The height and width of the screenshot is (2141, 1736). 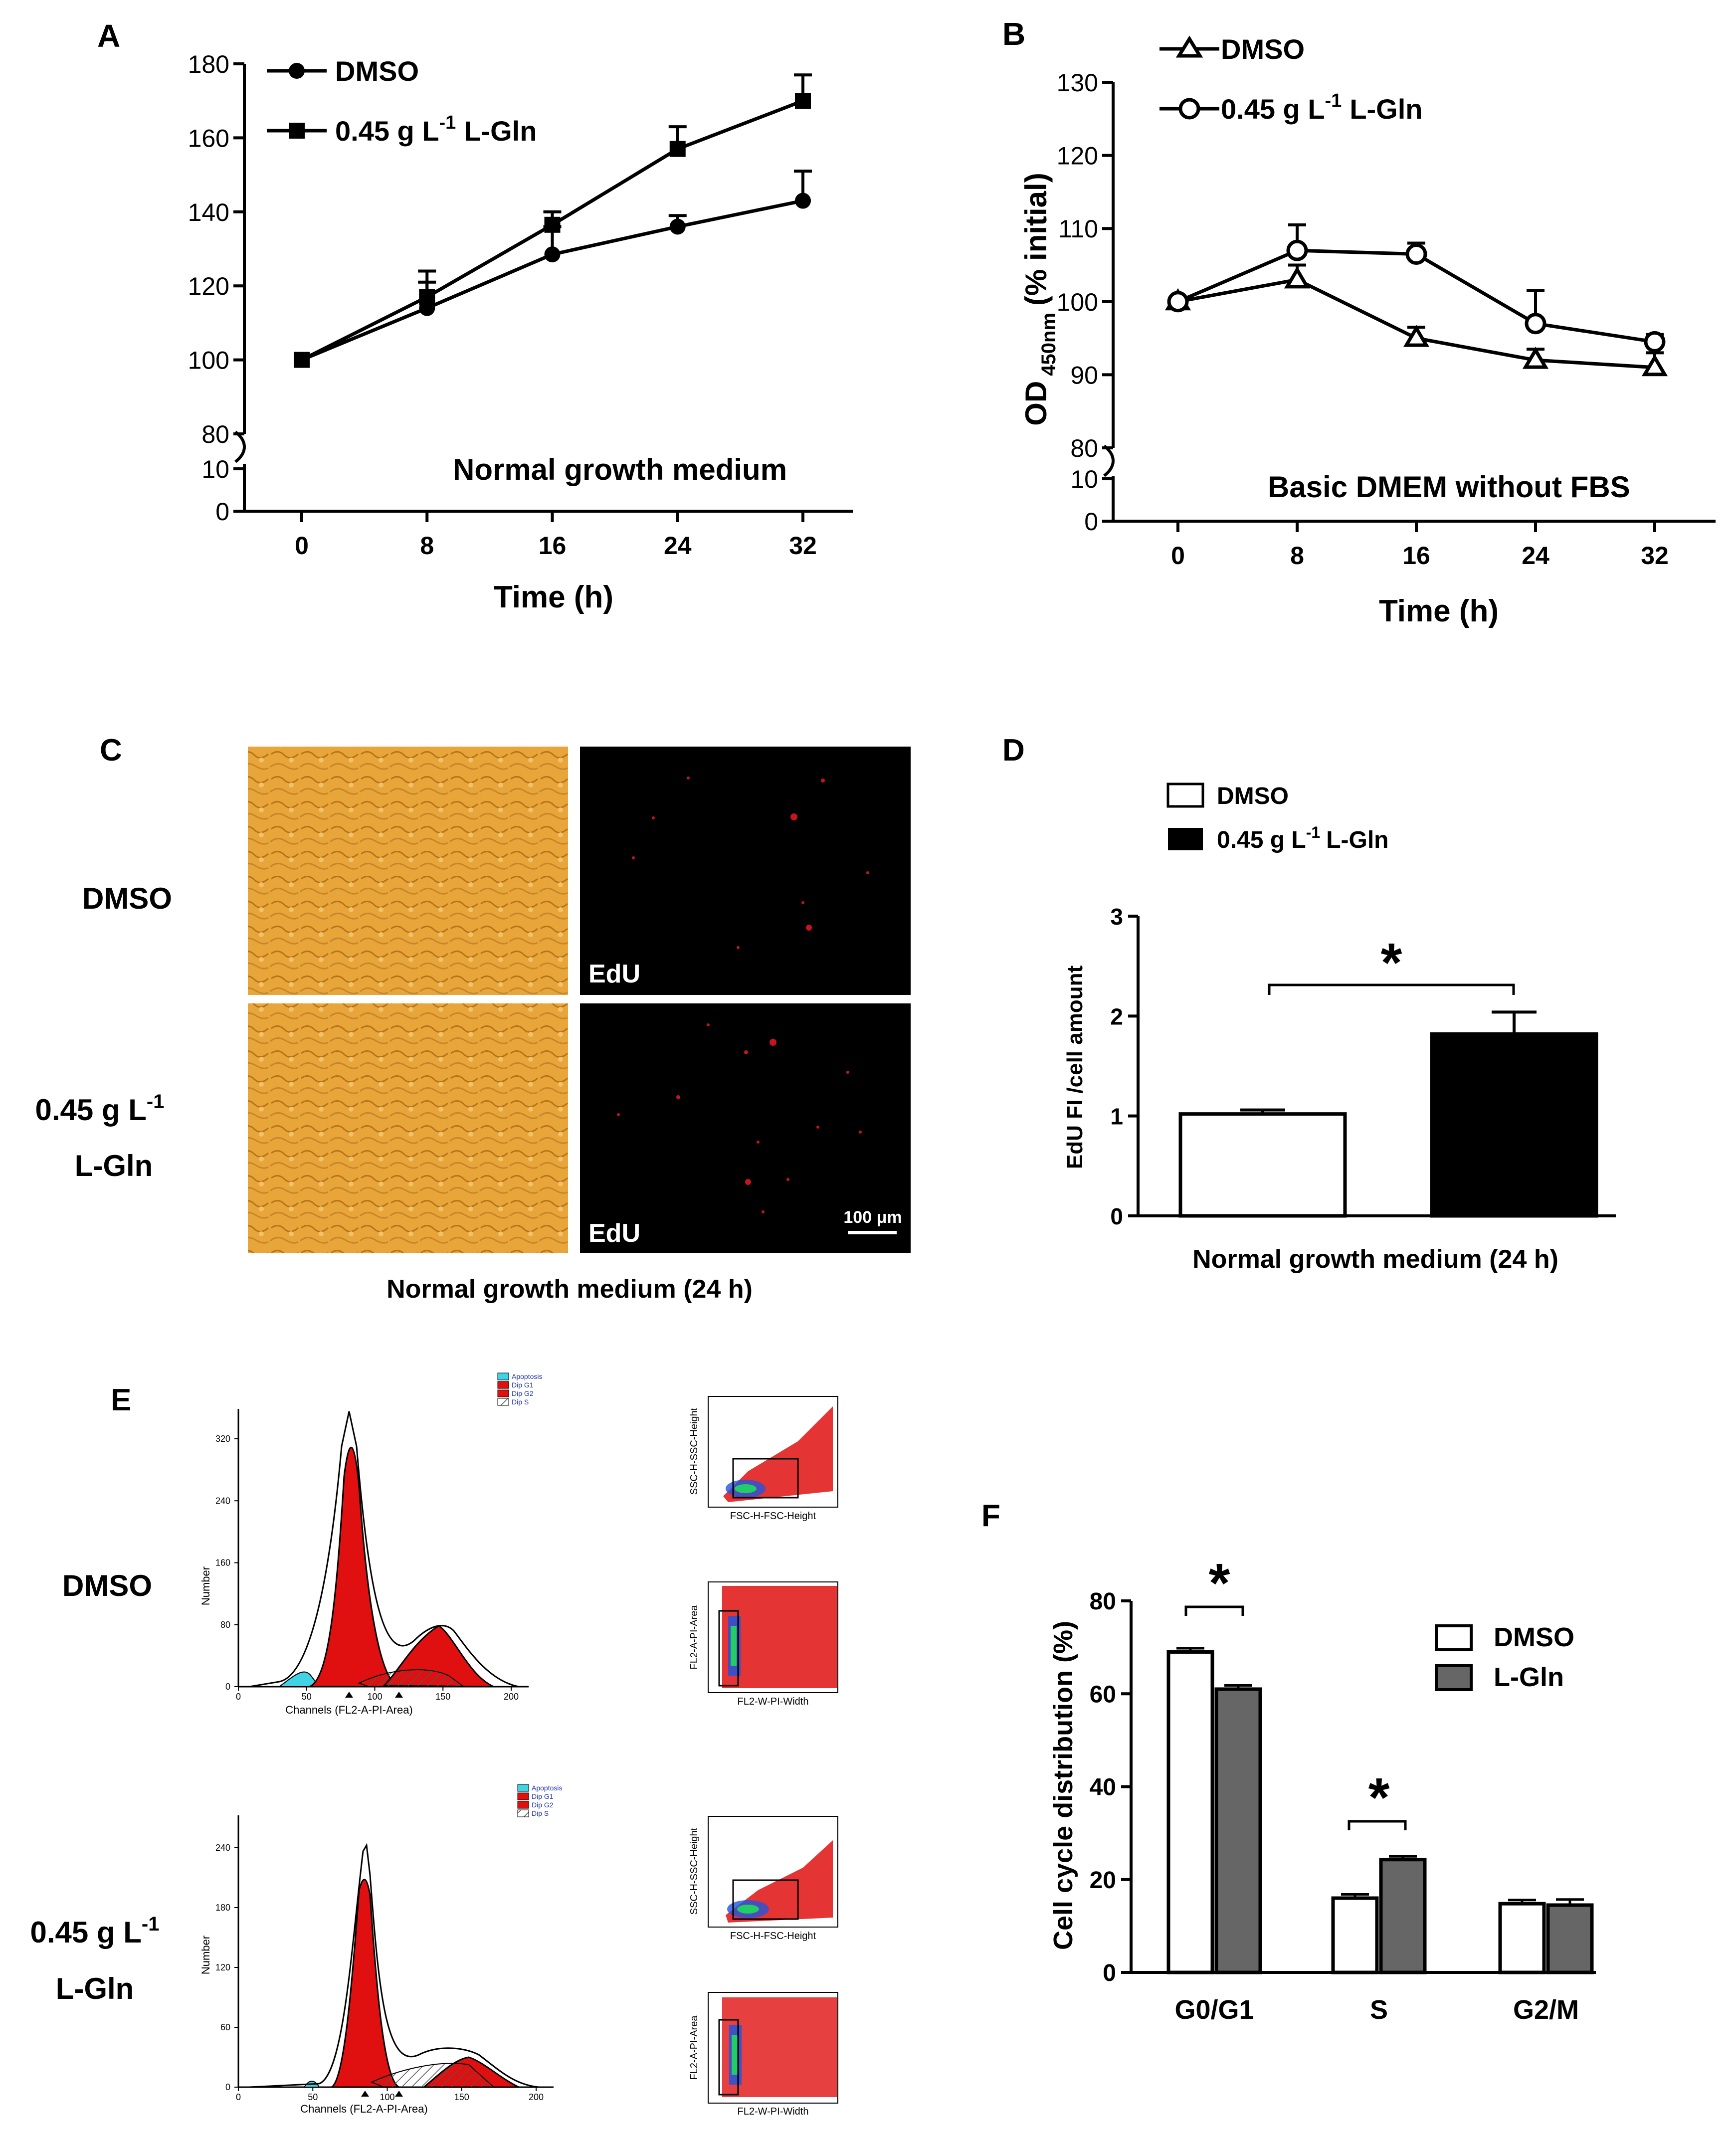 I want to click on hist-gln-x-tick-label-50: 50, so click(x=313, y=2097).